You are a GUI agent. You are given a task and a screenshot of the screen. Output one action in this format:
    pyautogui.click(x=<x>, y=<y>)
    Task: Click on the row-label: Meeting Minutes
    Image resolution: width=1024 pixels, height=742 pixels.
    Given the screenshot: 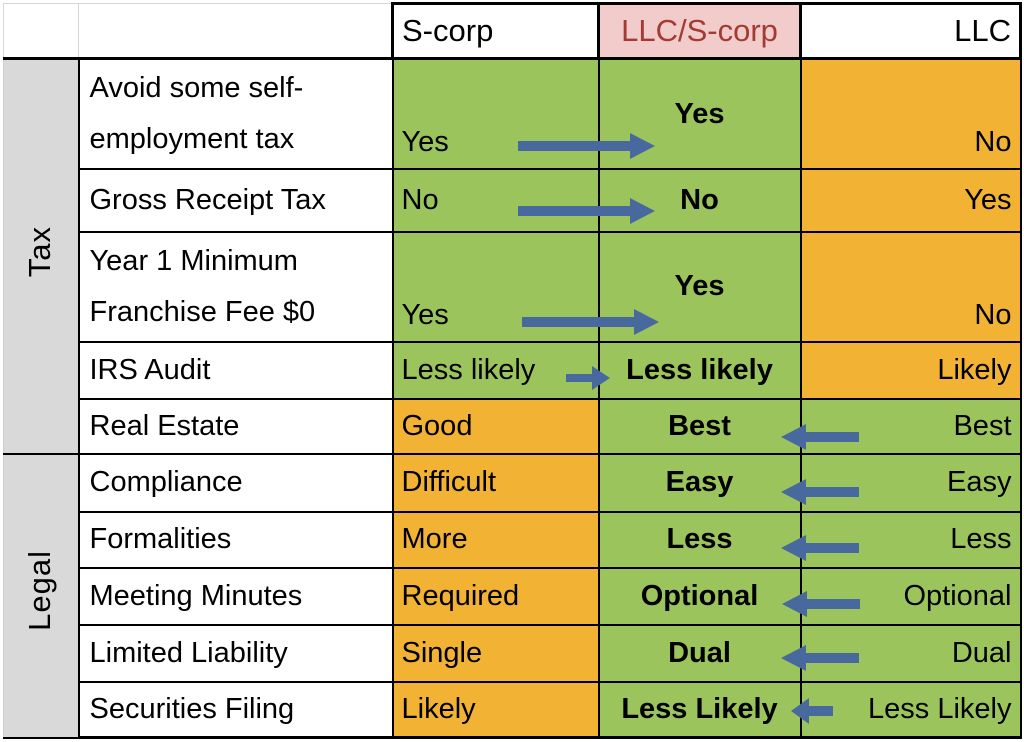 What is the action you would take?
    pyautogui.click(x=235, y=596)
    